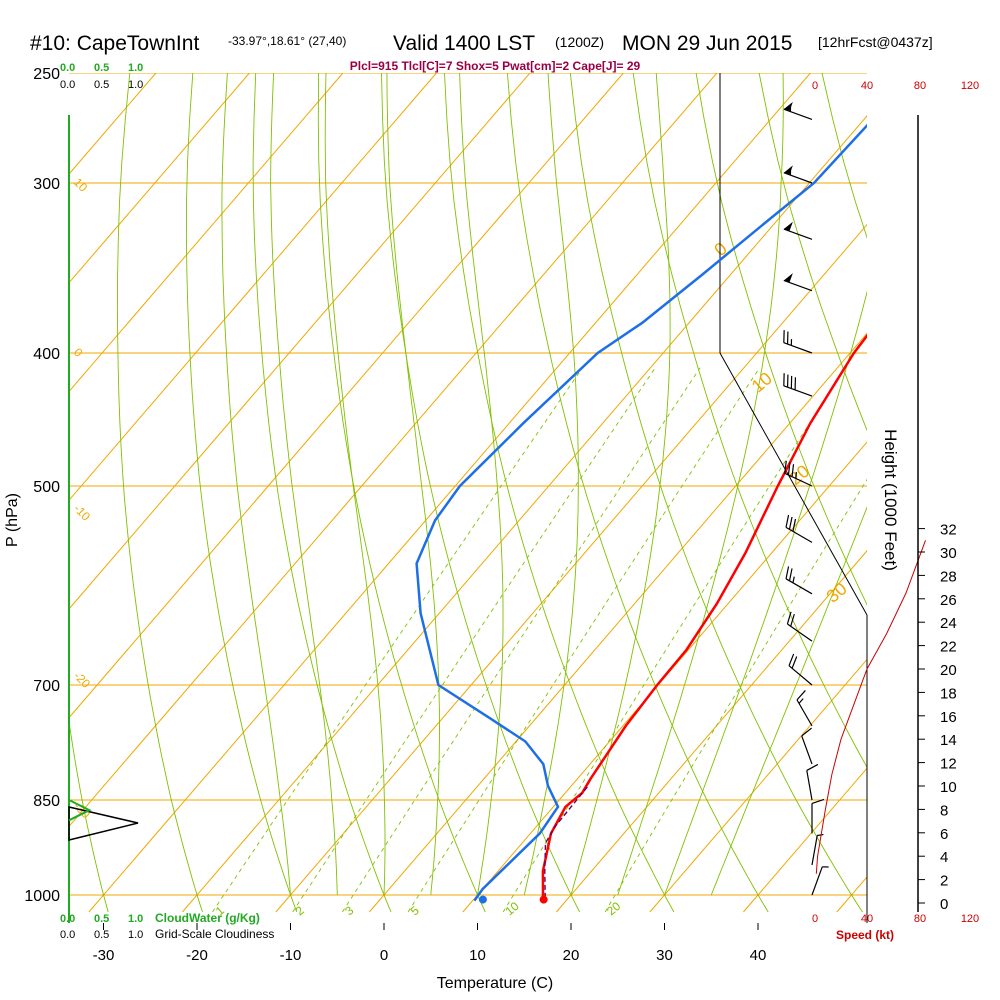  What do you see at coordinates (214, 934) in the screenshot?
I see `bottom-cloudiness-label: Grid-Scale Cloudiness` at bounding box center [214, 934].